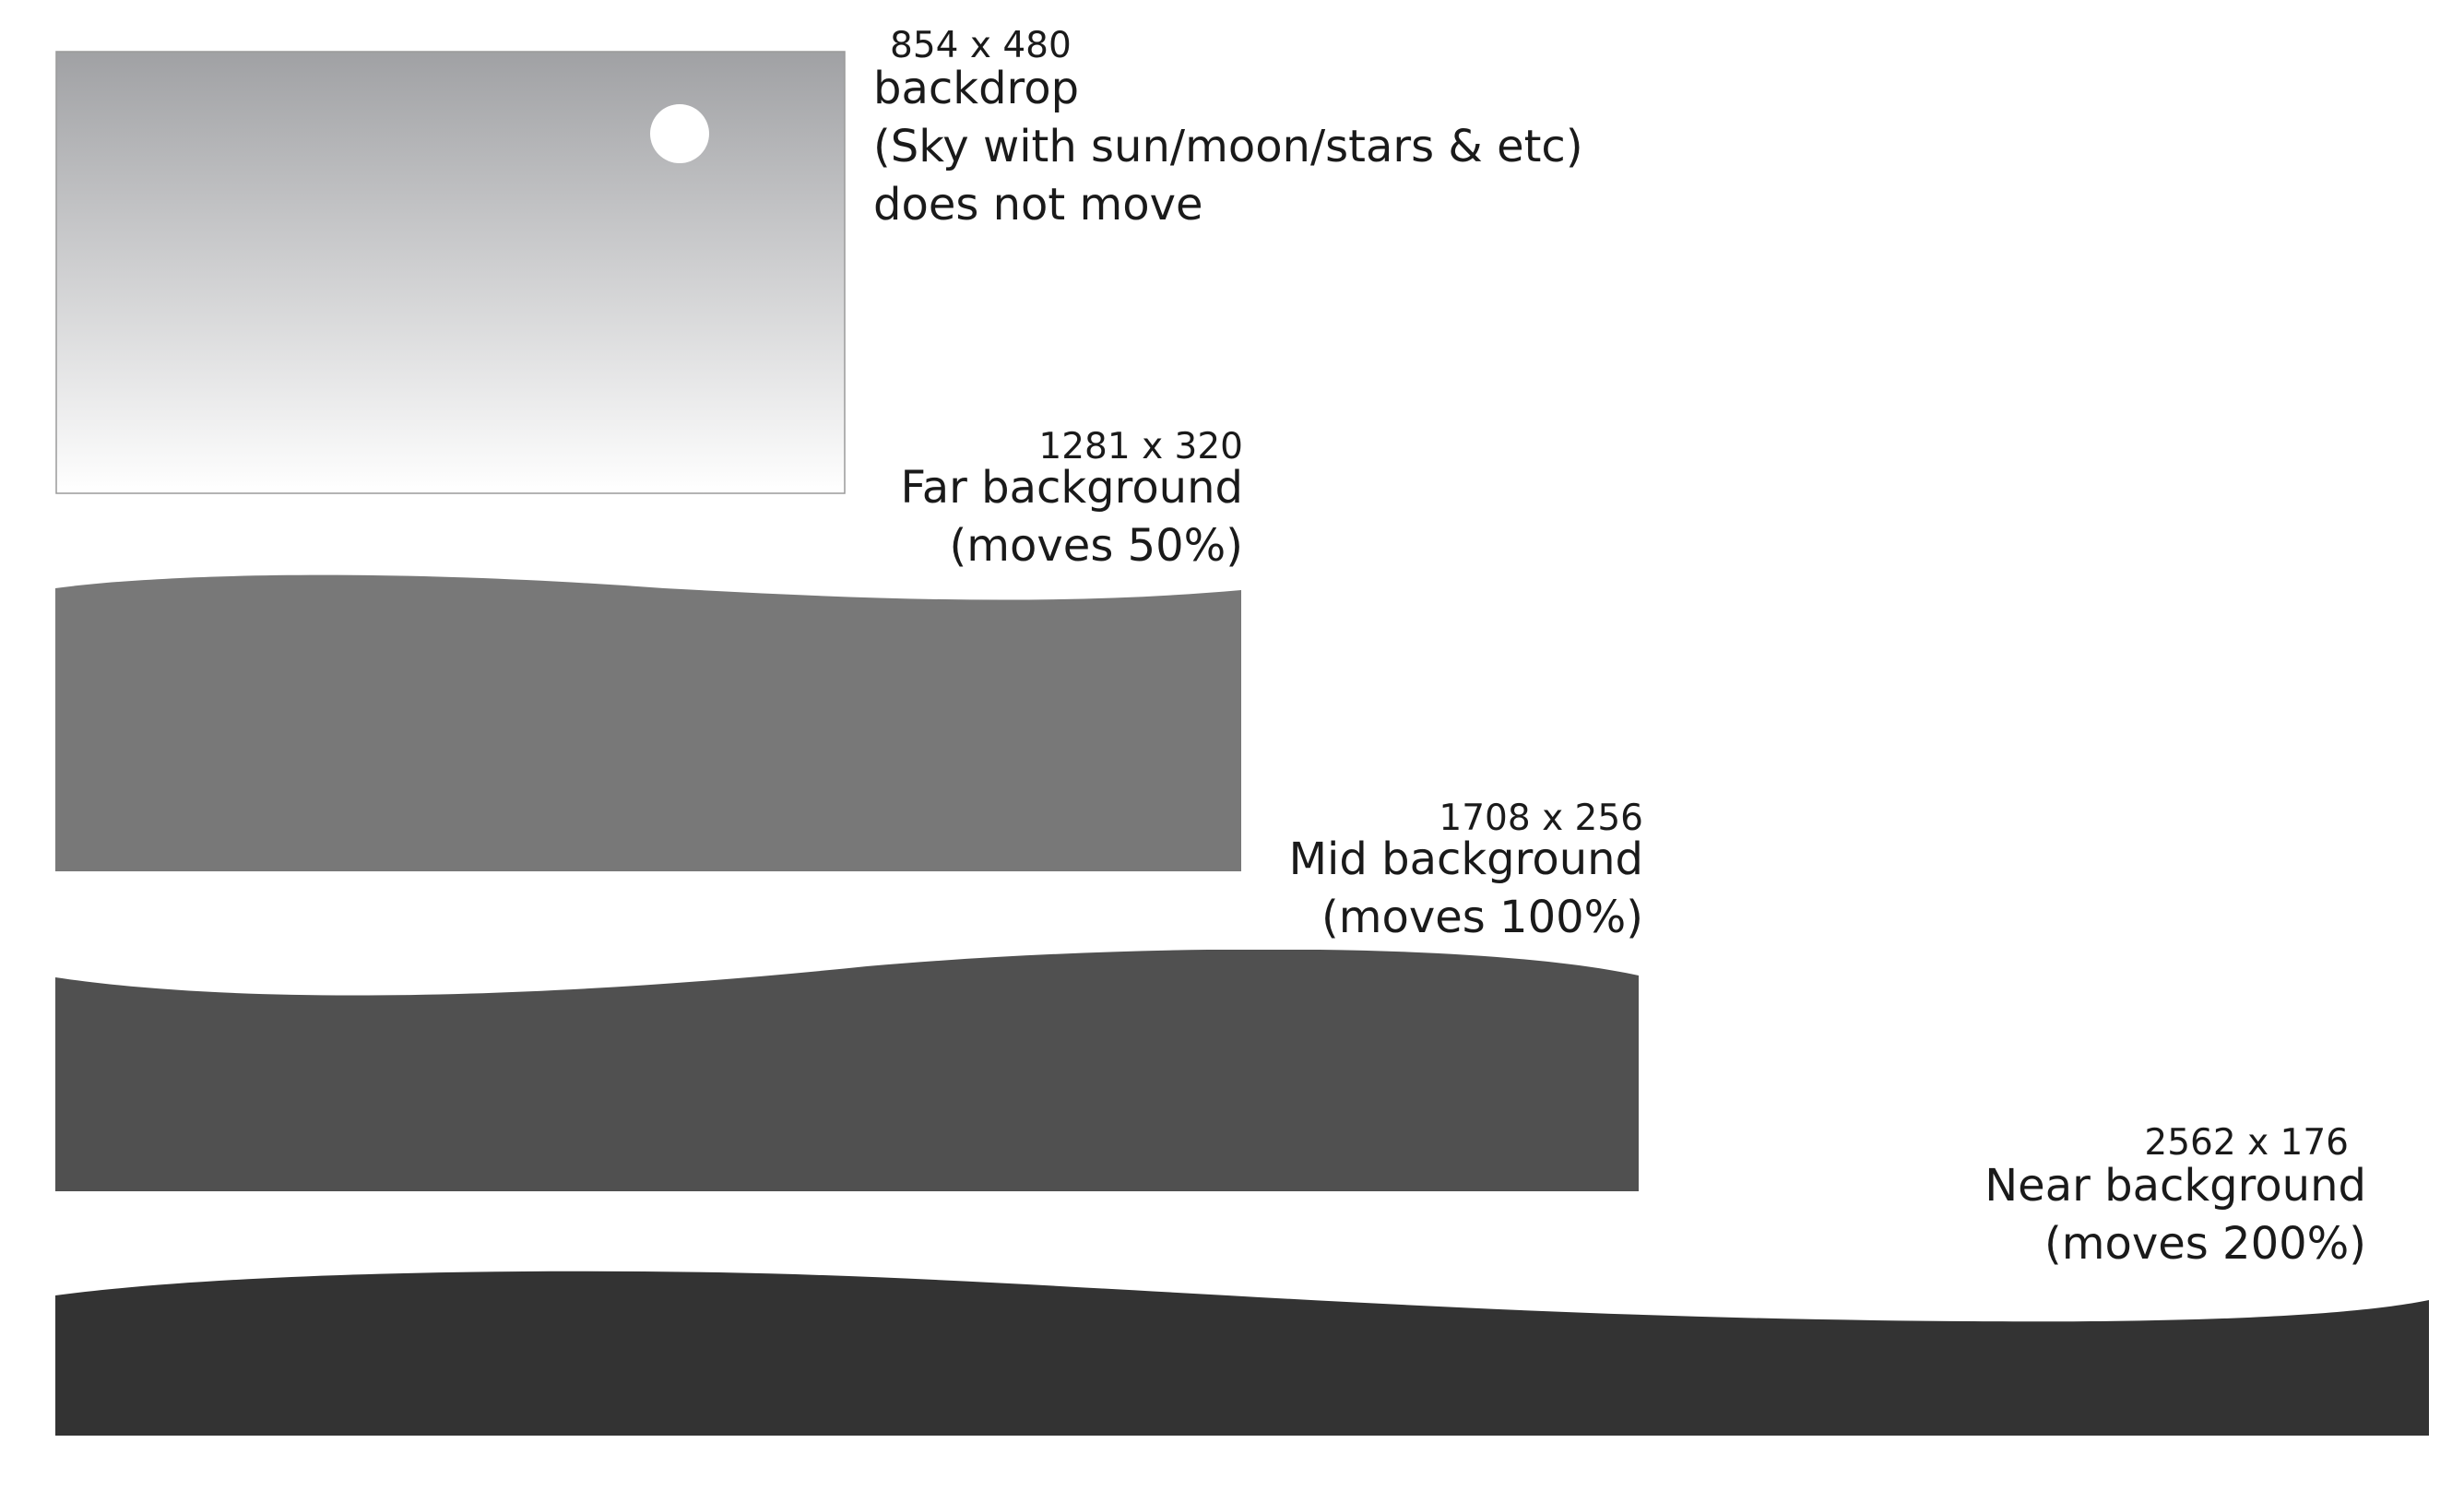 The height and width of the screenshot is (1490, 2464). What do you see at coordinates (2204, 1244) in the screenshot?
I see `near-motion: (moves 200%)` at bounding box center [2204, 1244].